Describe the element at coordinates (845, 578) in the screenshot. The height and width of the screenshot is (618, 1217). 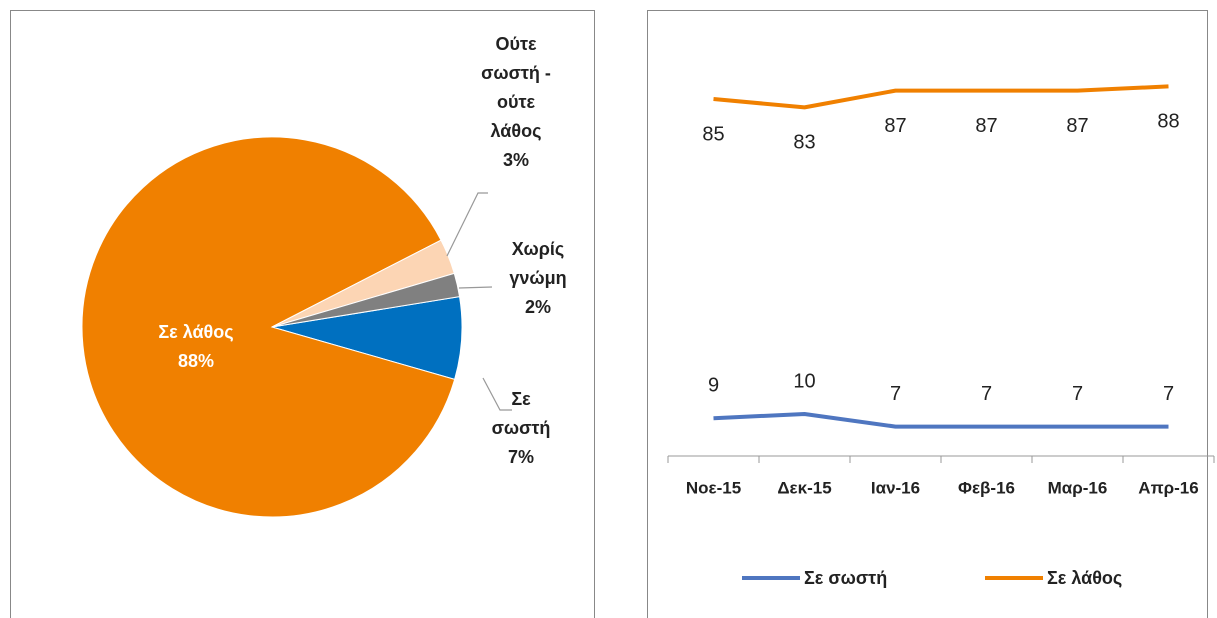
I see `legend-label: Σε σωστή` at that location.